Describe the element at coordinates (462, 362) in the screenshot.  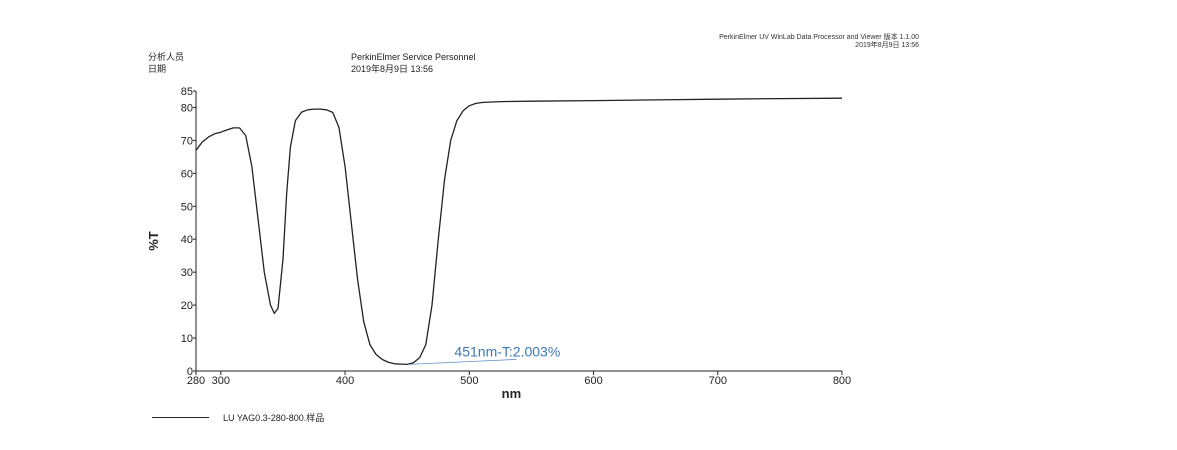
I see `annotation-leader` at that location.